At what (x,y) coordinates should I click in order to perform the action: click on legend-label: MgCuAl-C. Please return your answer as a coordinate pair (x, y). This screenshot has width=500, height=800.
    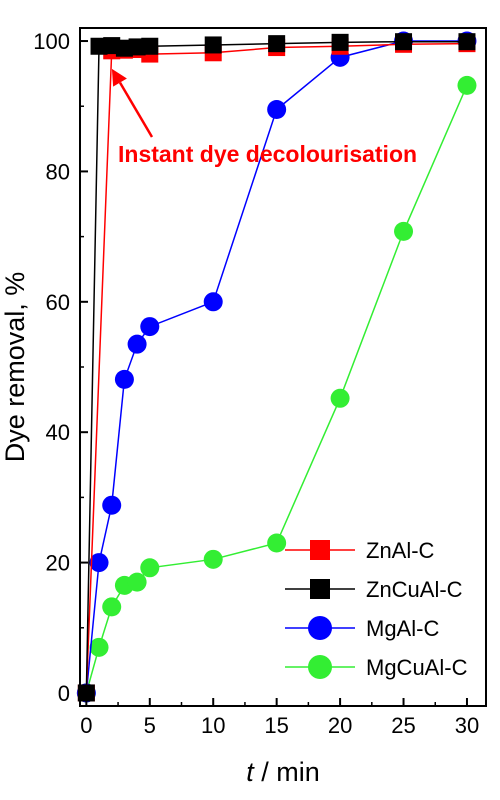
    Looking at the image, I should click on (417, 667).